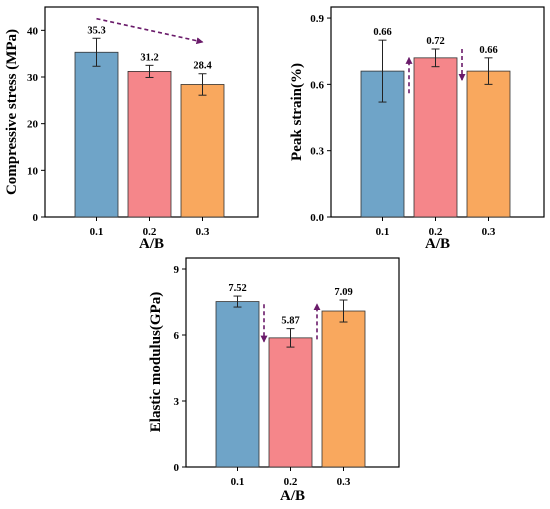  Describe the element at coordinates (317, 152) in the screenshot. I see `y-tick-label: 0.3` at that location.